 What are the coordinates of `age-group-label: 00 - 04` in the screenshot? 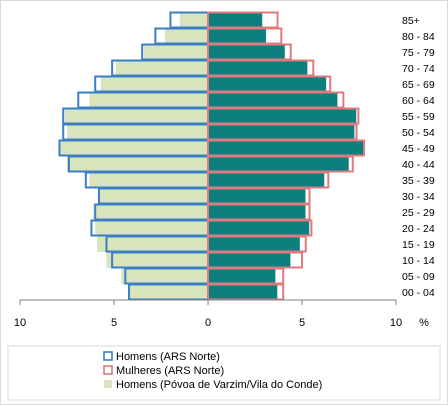 It's located at (418, 293).